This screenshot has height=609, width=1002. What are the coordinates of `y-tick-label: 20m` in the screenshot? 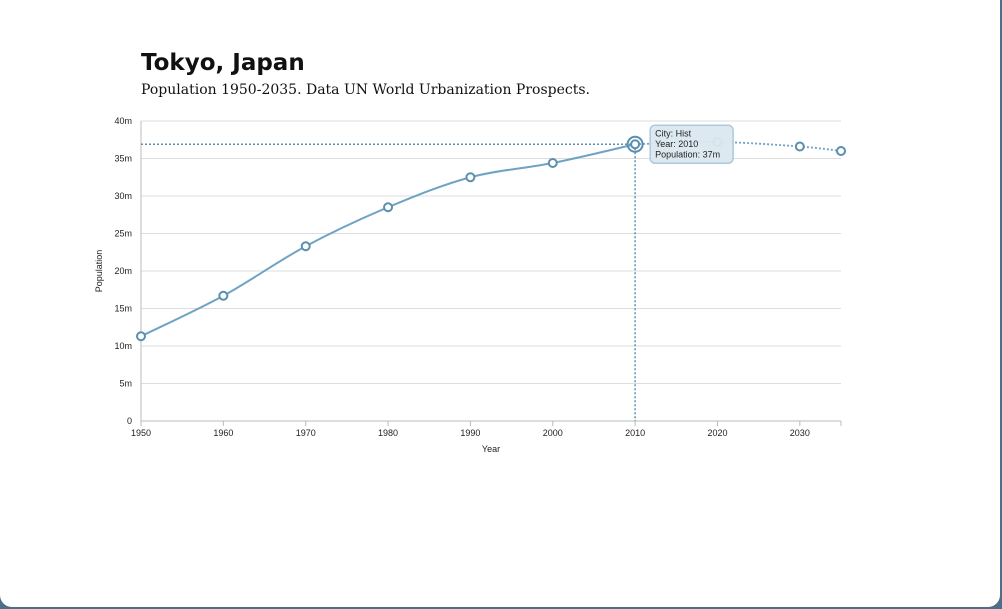 It's located at (123, 271).